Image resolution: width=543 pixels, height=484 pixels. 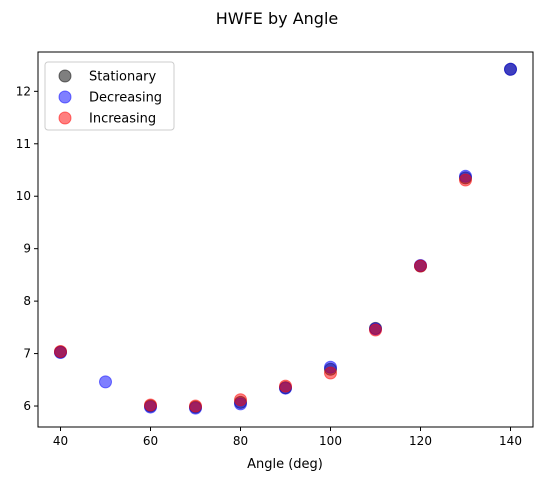 What do you see at coordinates (27, 406) in the screenshot?
I see `y-tick-label: 6` at bounding box center [27, 406].